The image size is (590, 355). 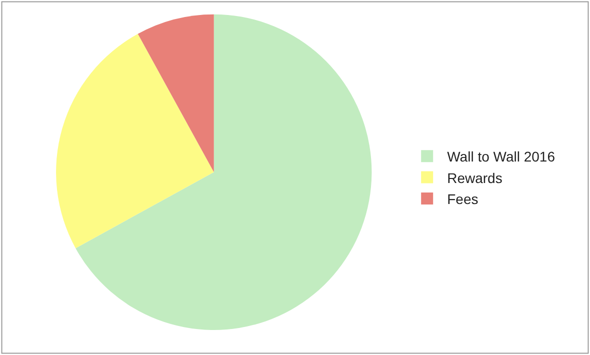 I want to click on legend-label: Fees, so click(x=462, y=198).